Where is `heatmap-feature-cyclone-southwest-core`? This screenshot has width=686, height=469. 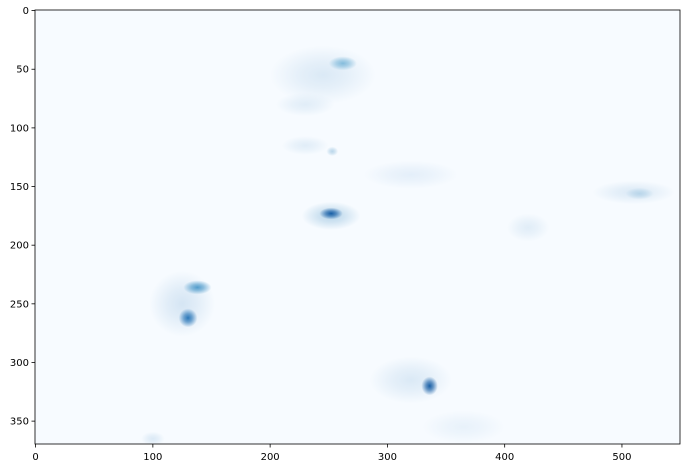
heatmap-feature-cyclone-southwest-core is located at coordinates (188, 318).